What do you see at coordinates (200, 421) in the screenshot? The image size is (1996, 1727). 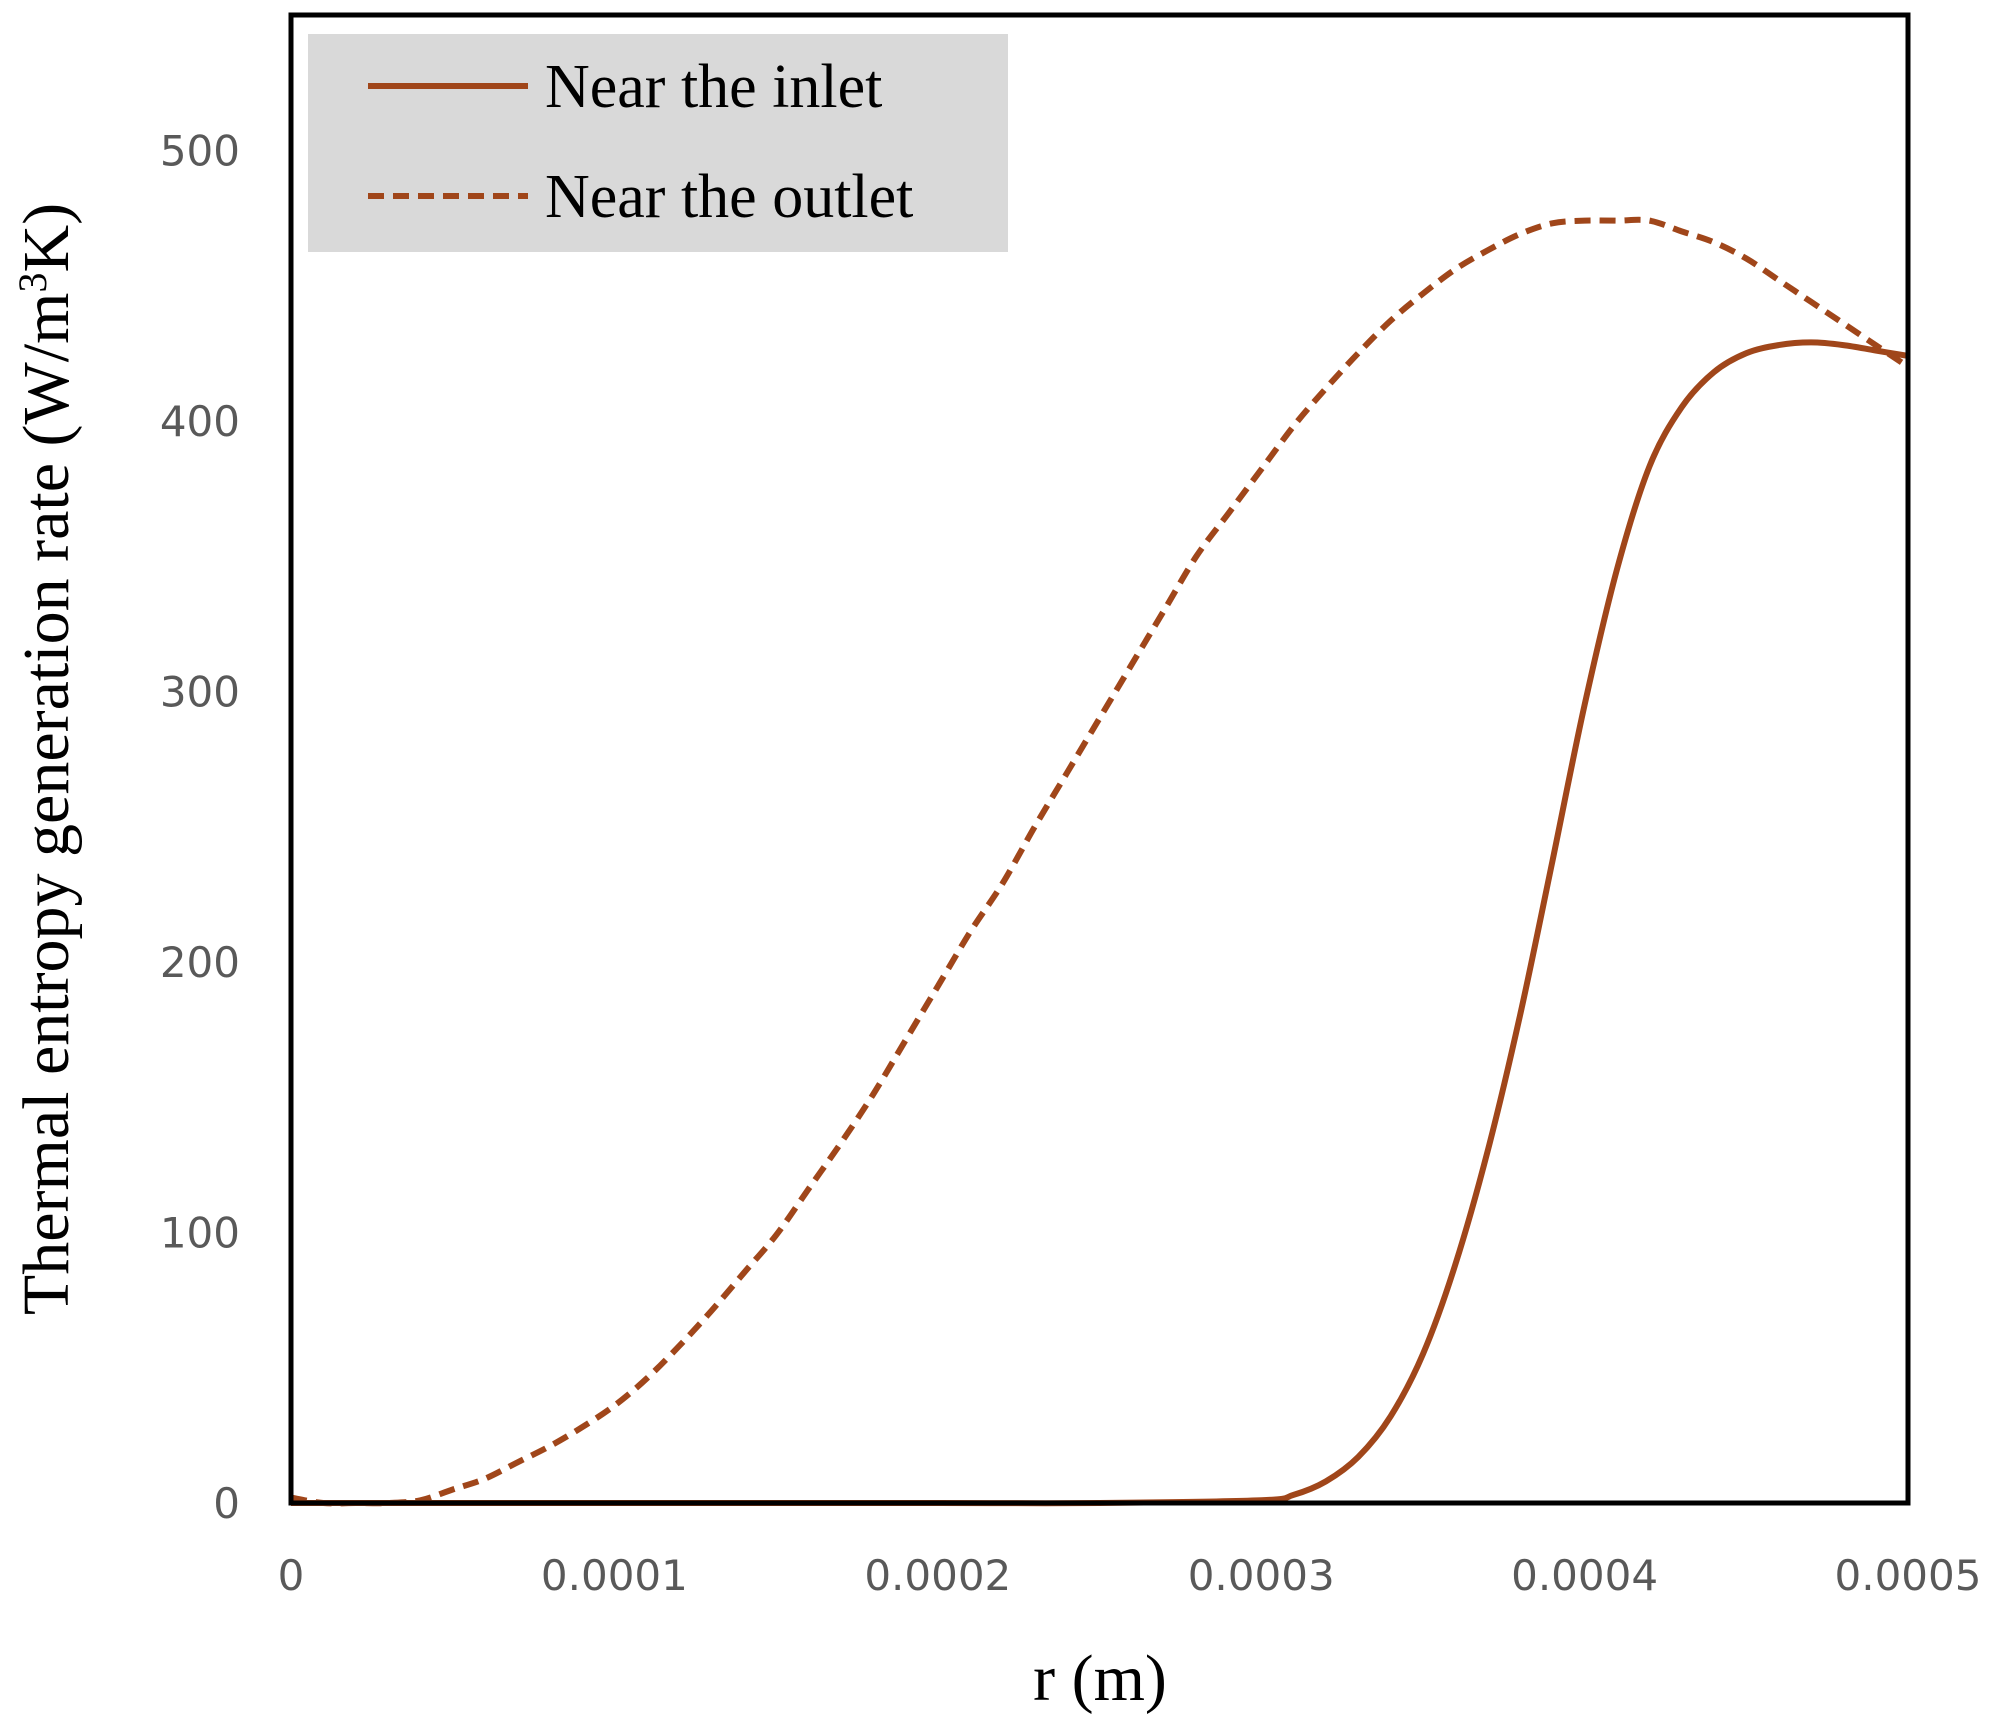 I see `y-tick-label: 400` at bounding box center [200, 421].